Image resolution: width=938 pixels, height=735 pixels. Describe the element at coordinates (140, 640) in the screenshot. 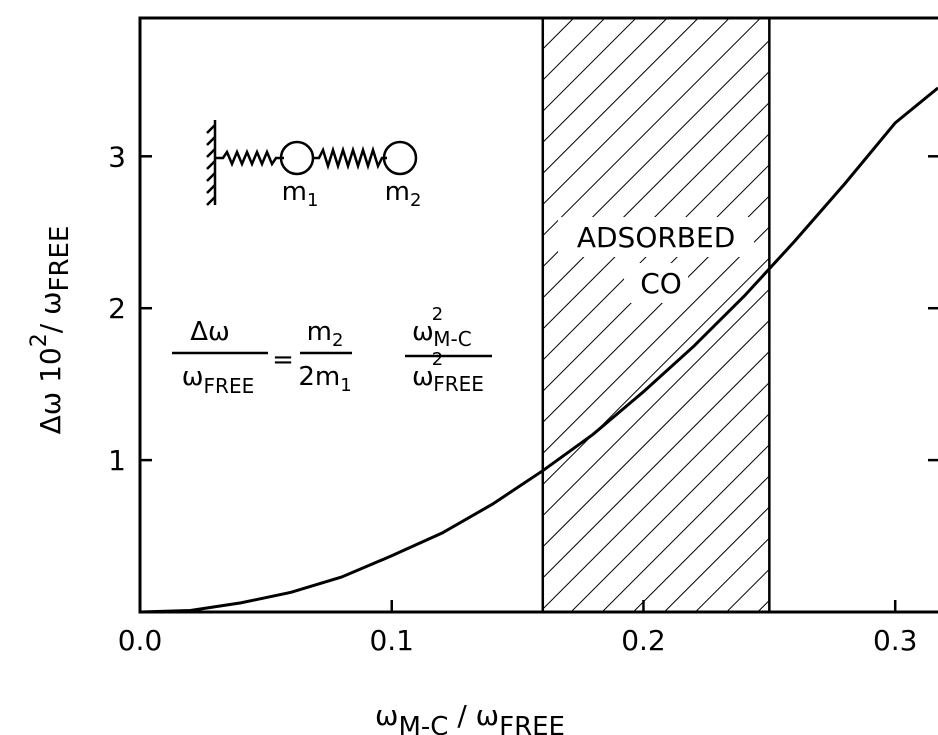

I see `x-tick-label: 0.0` at that location.